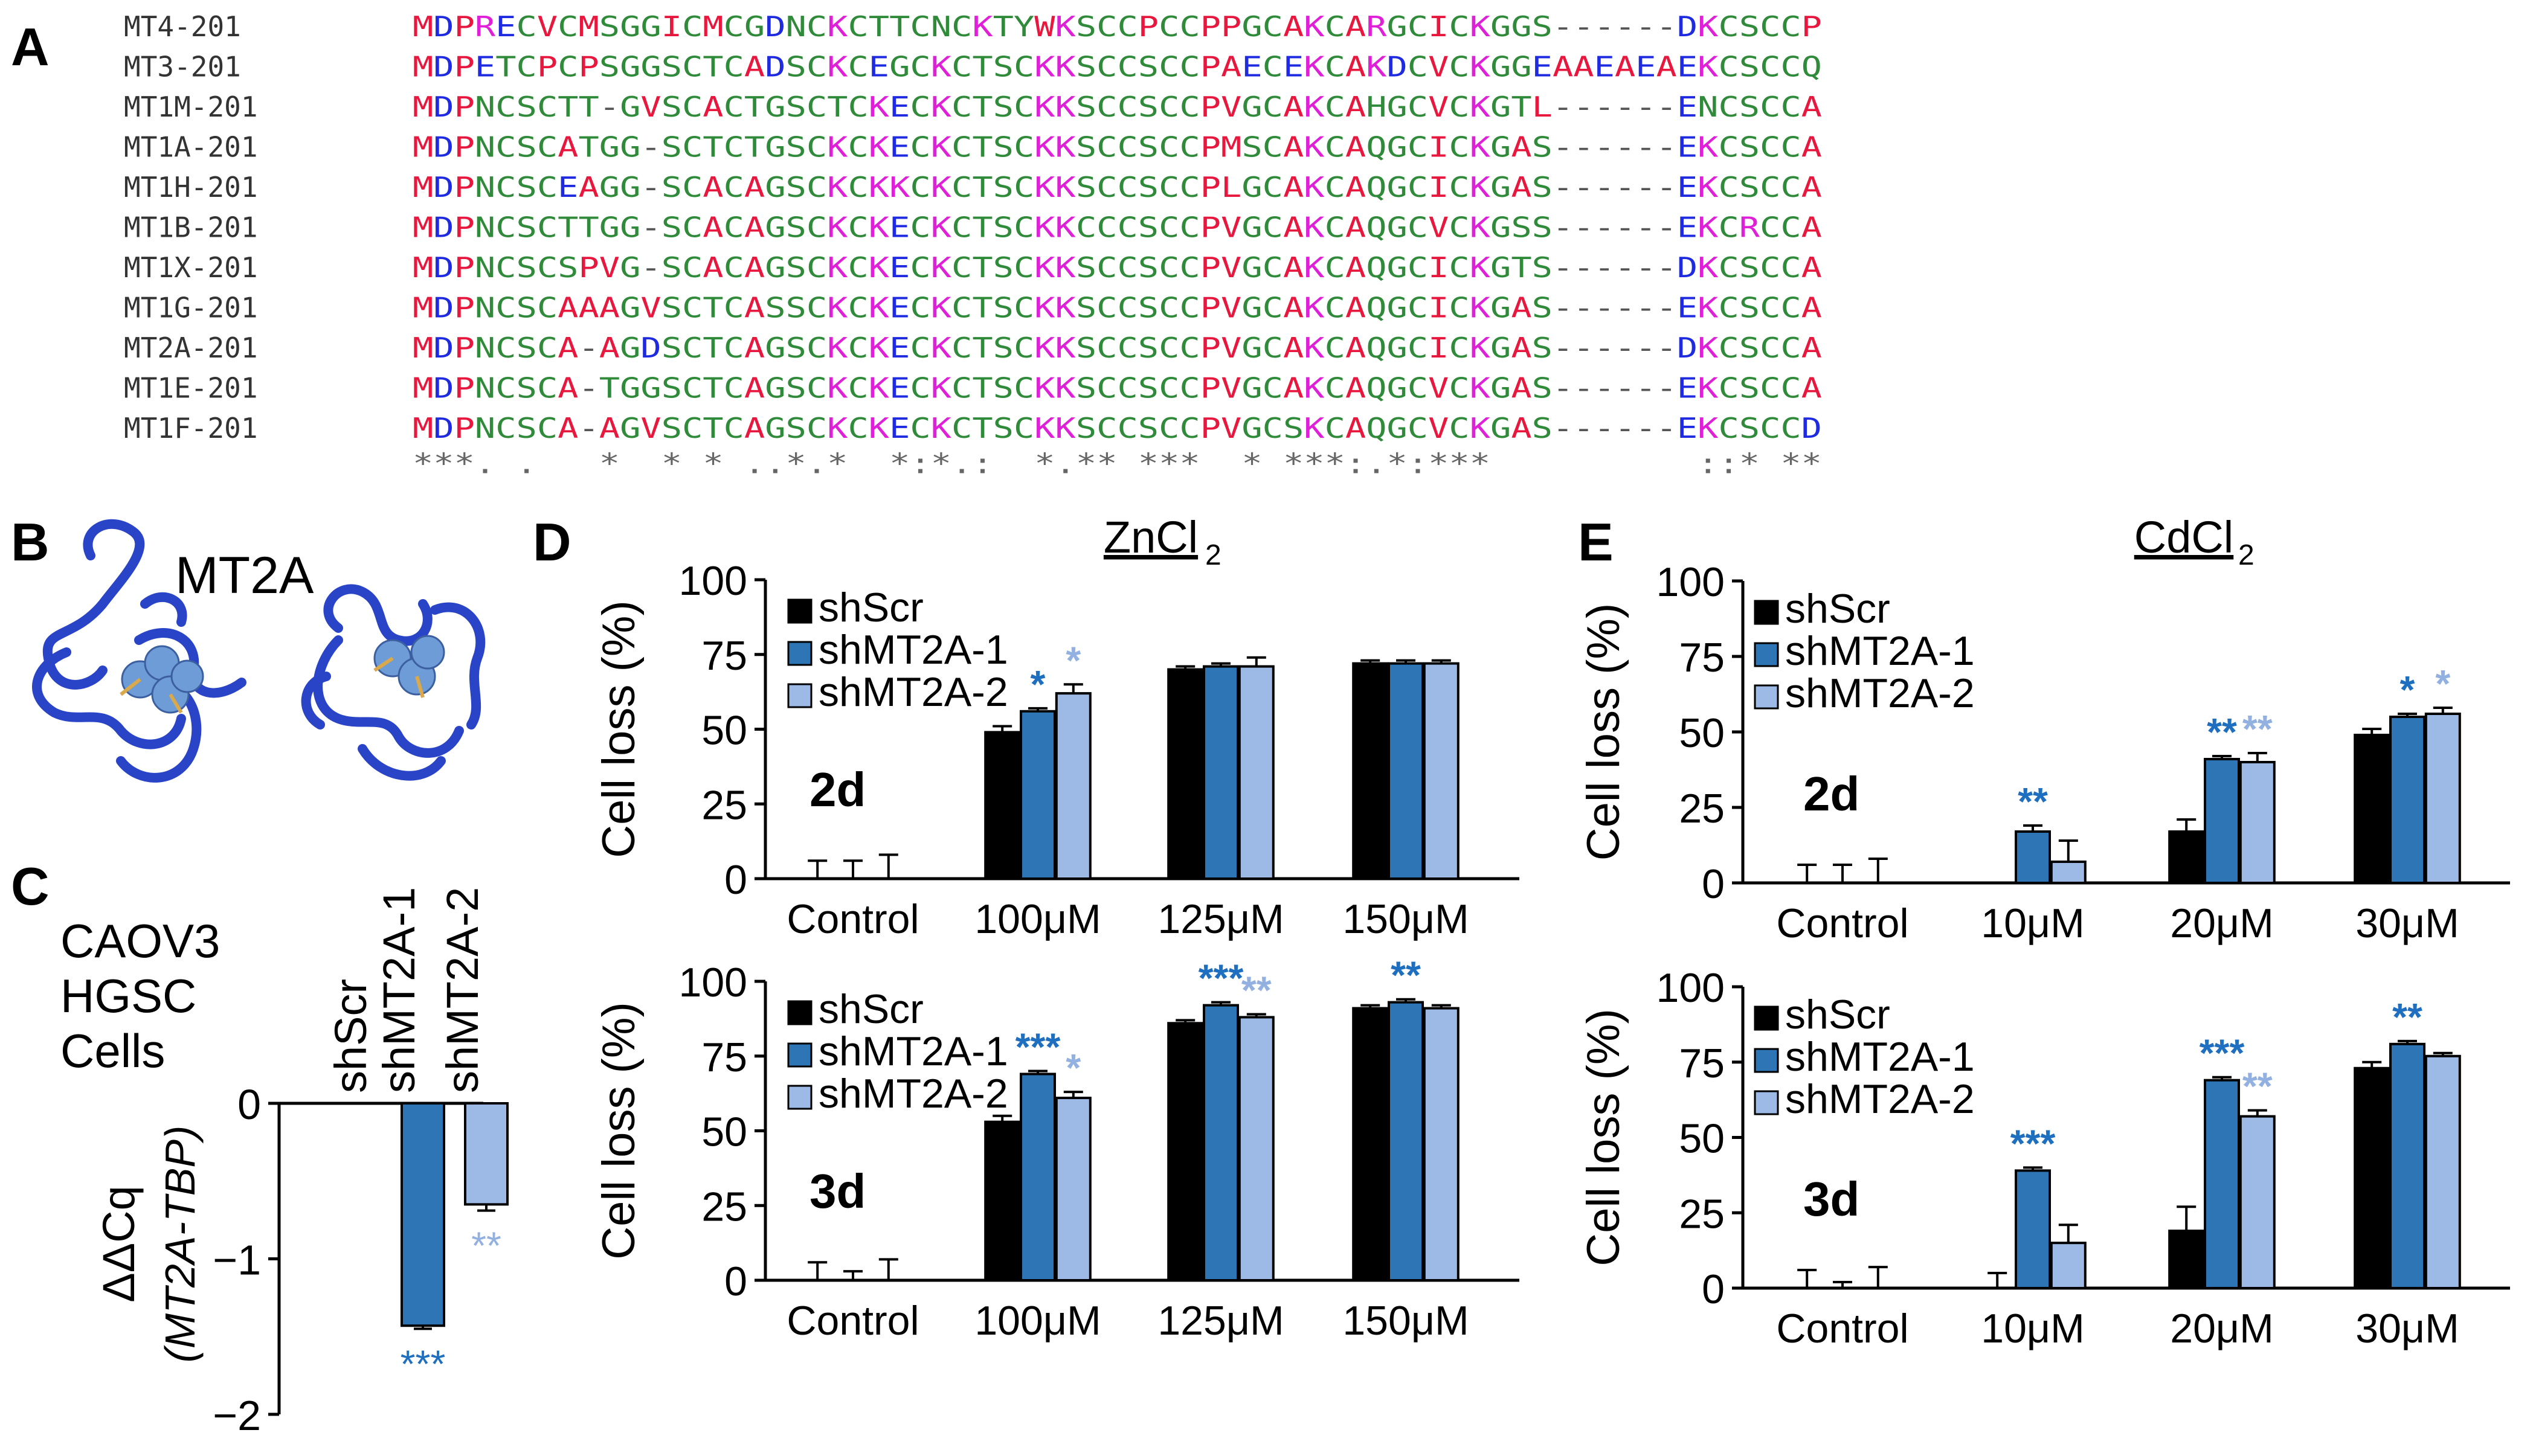  I want to click on panel-label-a: A, so click(30, 47).